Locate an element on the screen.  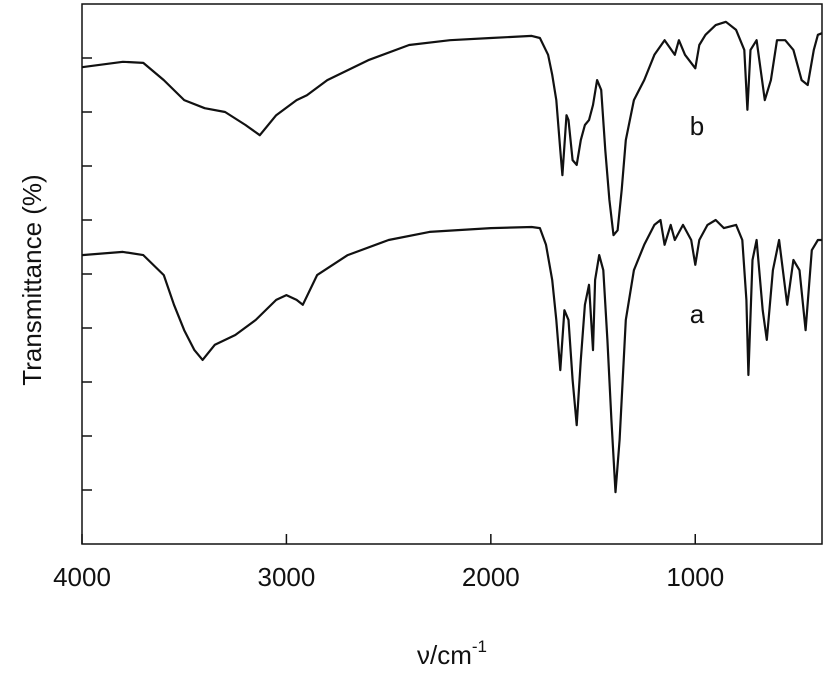
x-axis-label-sup: -1 is located at coordinates (479, 646).